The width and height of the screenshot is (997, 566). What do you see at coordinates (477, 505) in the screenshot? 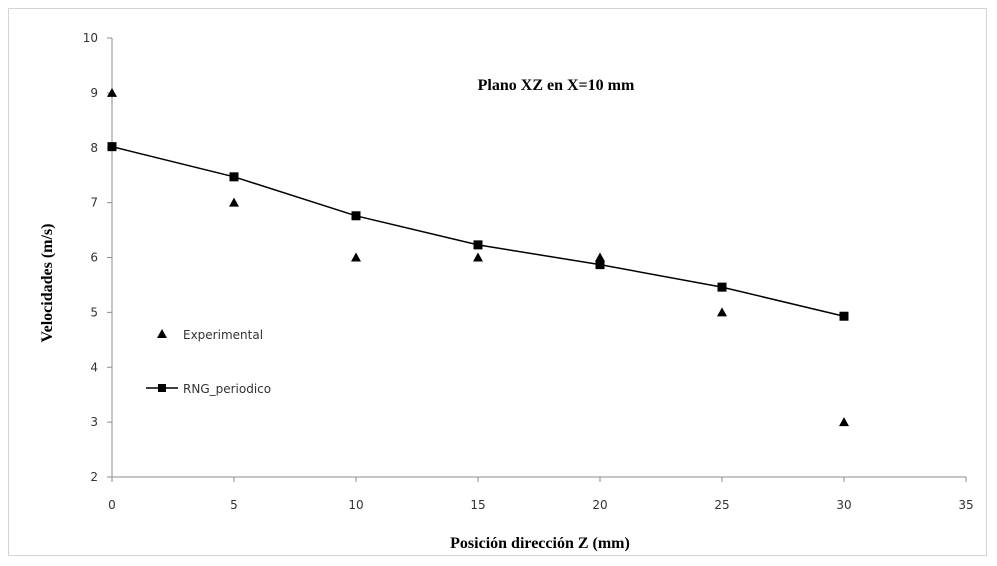
I see `x-tick-label: 15` at bounding box center [477, 505].